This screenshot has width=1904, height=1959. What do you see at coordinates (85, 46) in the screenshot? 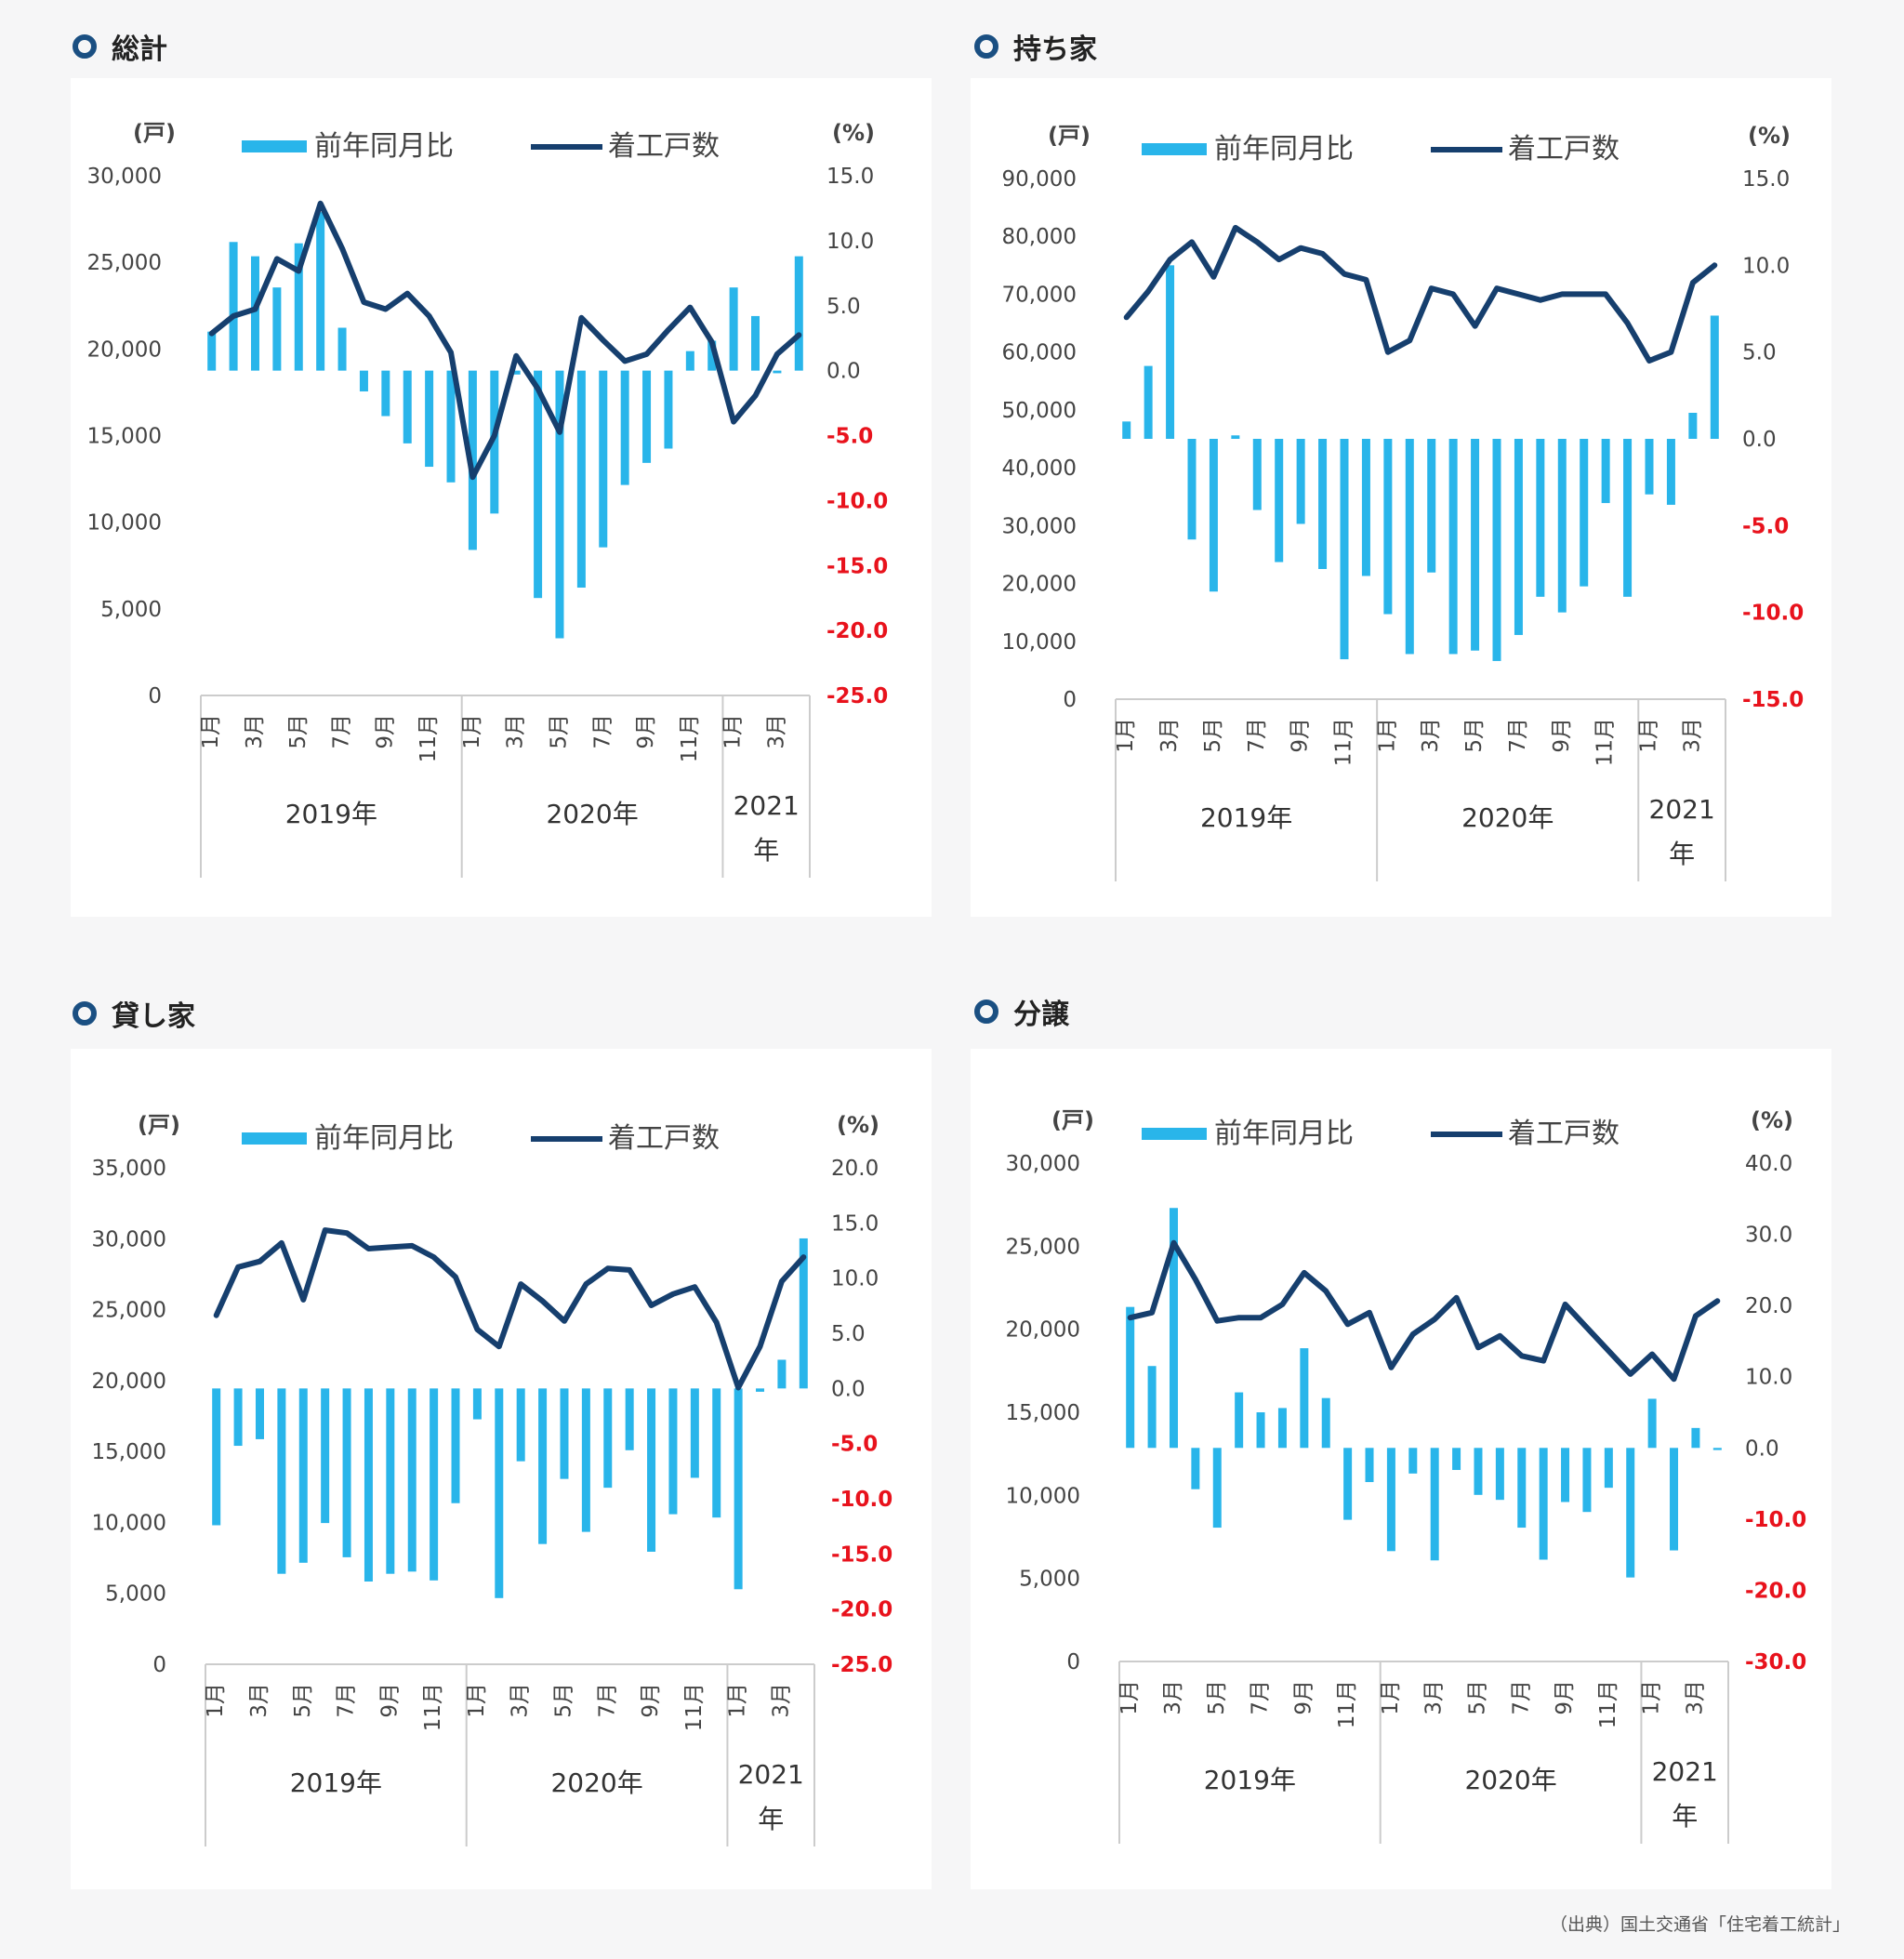
I see `bullet-icon` at bounding box center [85, 46].